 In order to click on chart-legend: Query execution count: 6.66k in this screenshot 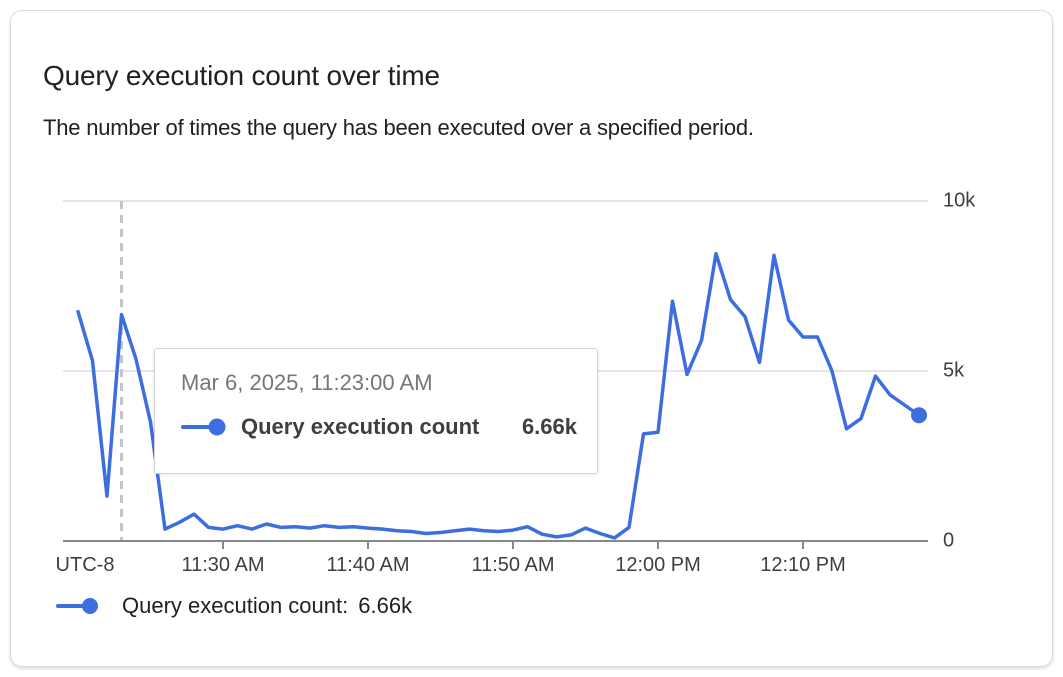, I will do `click(234, 606)`.